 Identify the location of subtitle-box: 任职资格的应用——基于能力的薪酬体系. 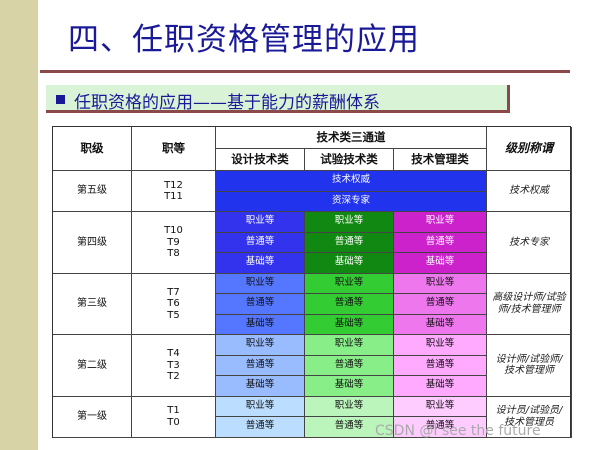
(278, 99).